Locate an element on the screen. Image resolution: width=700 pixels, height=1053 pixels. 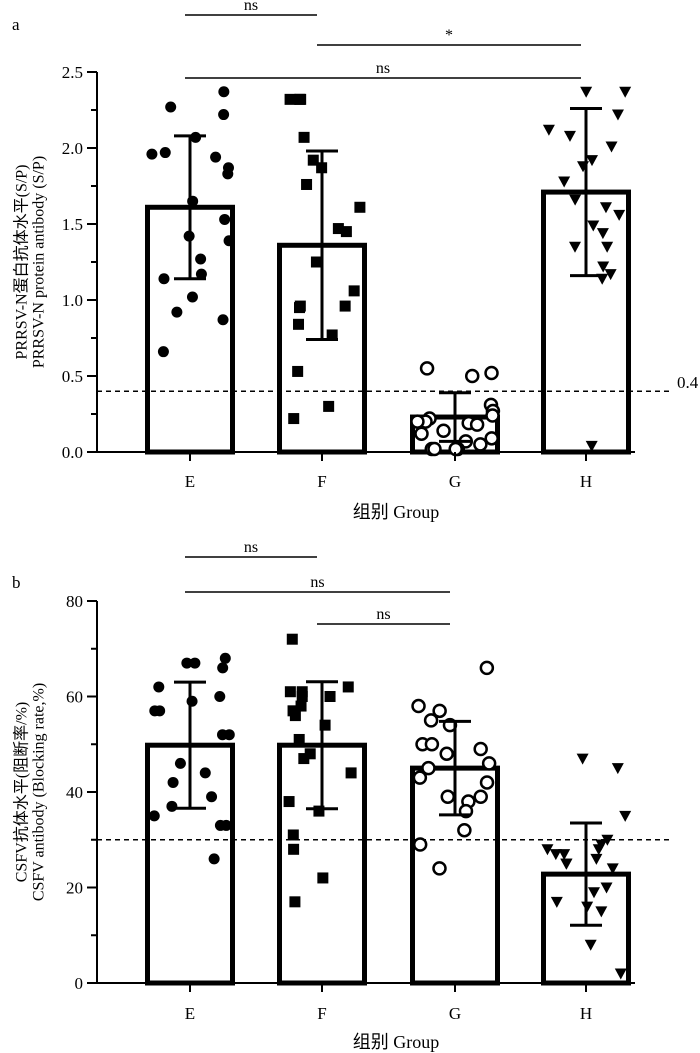
y-tick-label: 40 is located at coordinates (74, 792).